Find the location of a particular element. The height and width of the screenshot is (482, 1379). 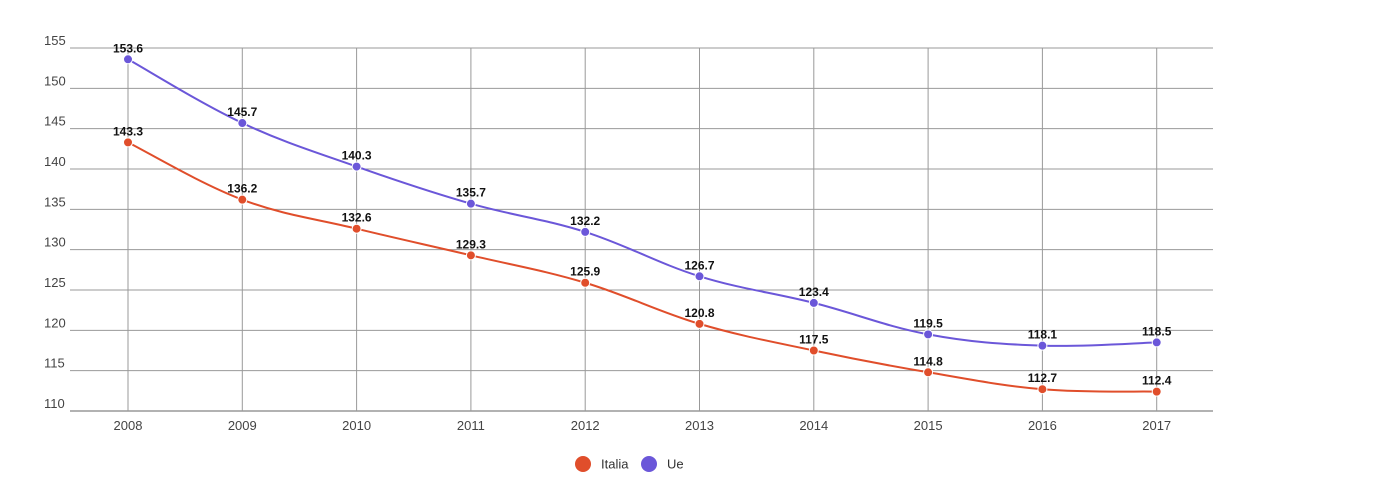

legend-marker-italia is located at coordinates (583, 464).